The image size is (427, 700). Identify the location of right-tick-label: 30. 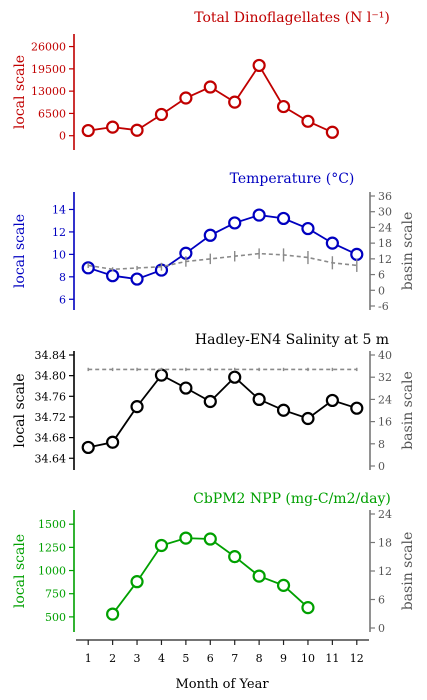
(385, 212).